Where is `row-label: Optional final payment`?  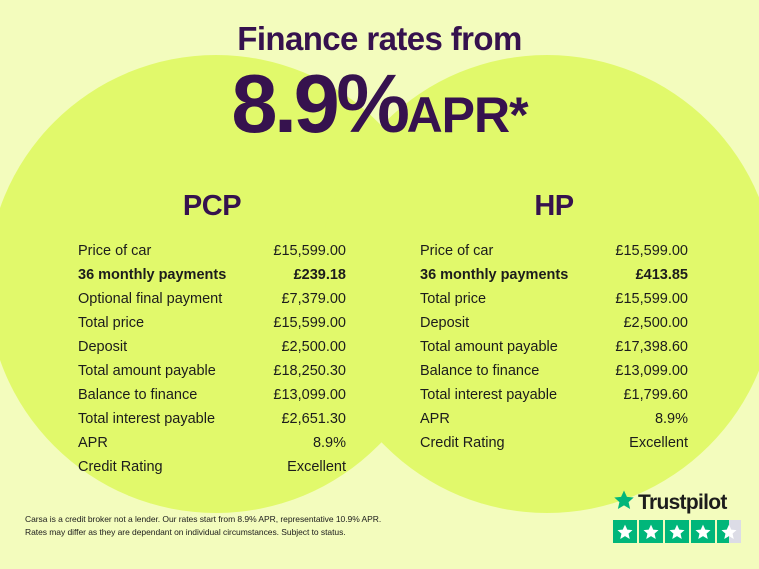
row-label: Optional final payment is located at coordinates (150, 299).